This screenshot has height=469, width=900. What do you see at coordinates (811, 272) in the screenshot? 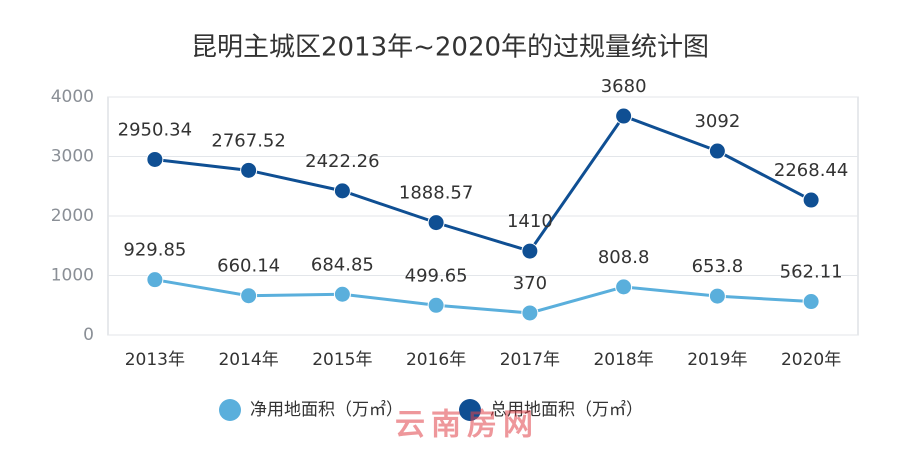
I see `data-label: 562.11` at bounding box center [811, 272].